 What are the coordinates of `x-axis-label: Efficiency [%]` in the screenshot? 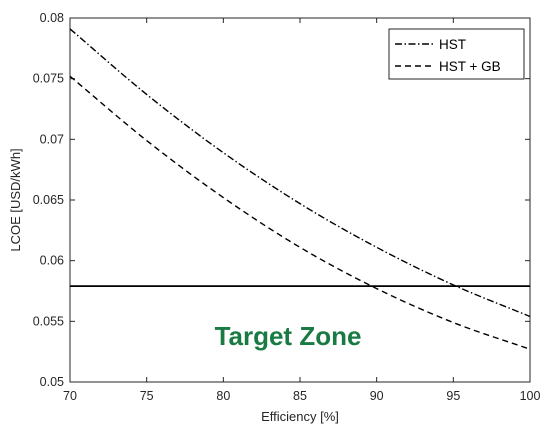 It's located at (300, 416).